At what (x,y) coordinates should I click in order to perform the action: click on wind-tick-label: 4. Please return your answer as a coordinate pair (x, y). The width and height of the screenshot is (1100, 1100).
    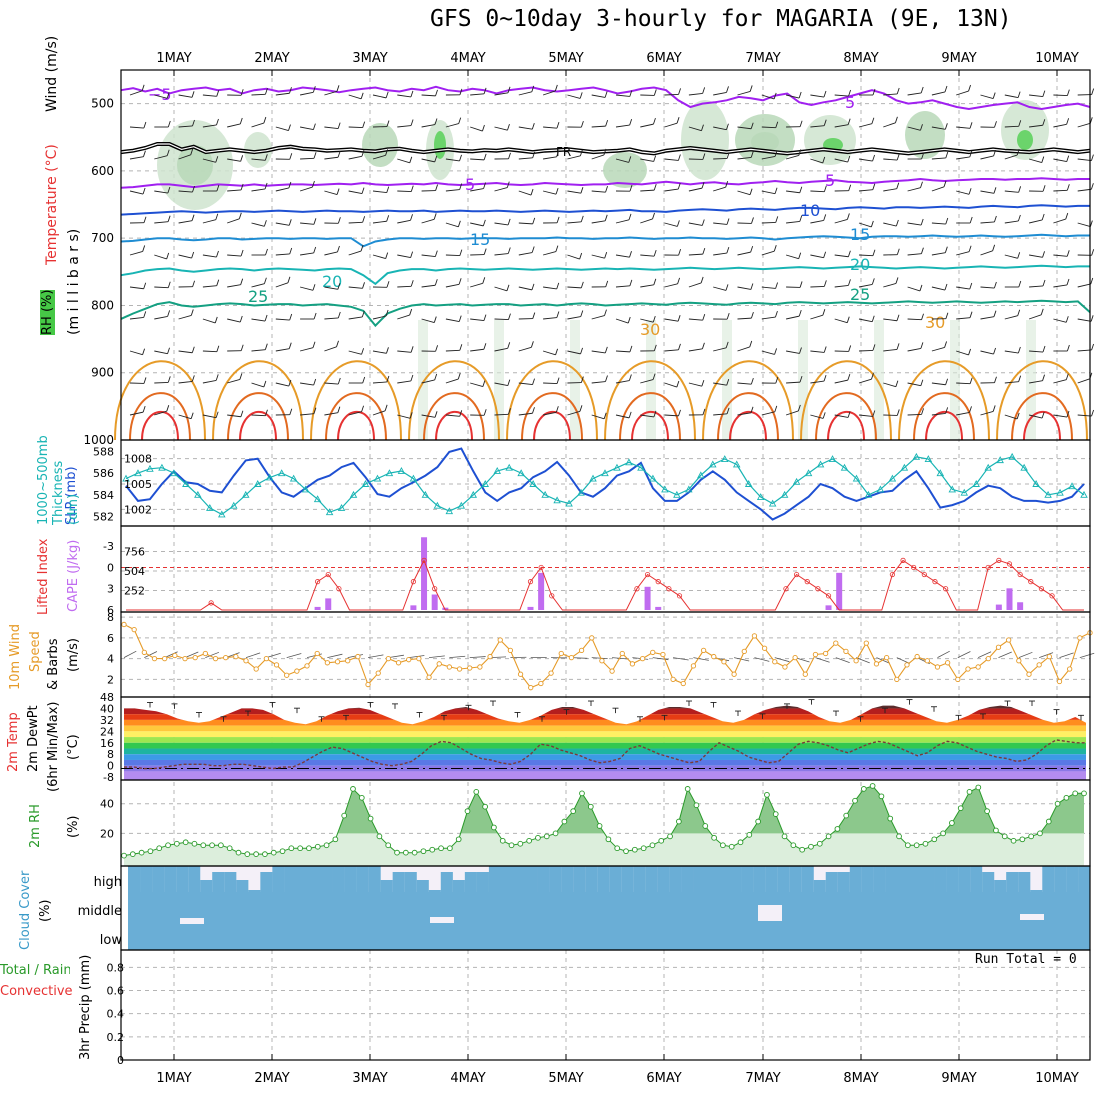
    Looking at the image, I should click on (110, 659).